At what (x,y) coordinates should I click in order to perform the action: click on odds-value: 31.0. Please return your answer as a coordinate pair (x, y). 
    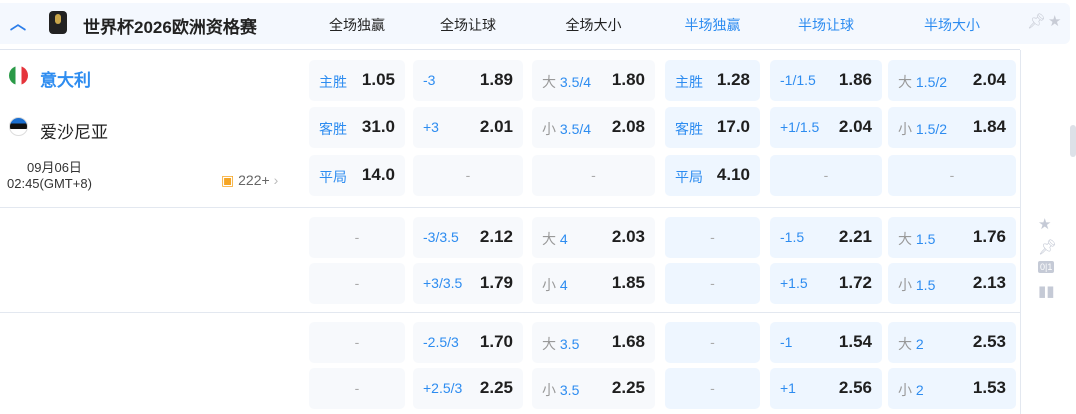
    Looking at the image, I should click on (378, 126).